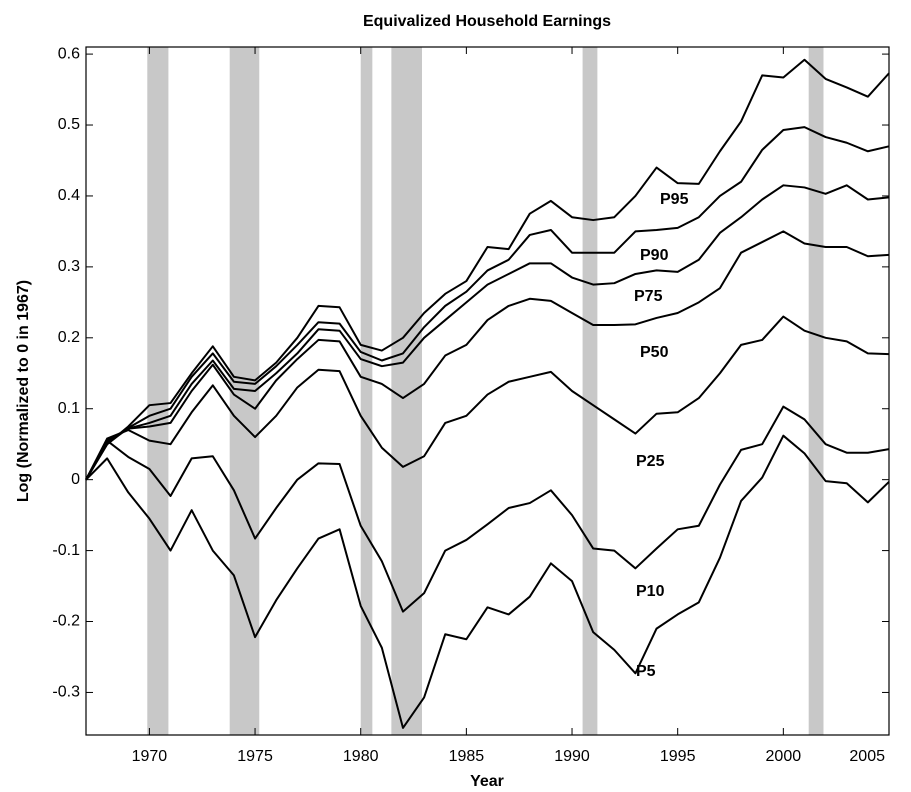 This screenshot has height=792, width=911. I want to click on x-axis-label: Year, so click(487, 781).